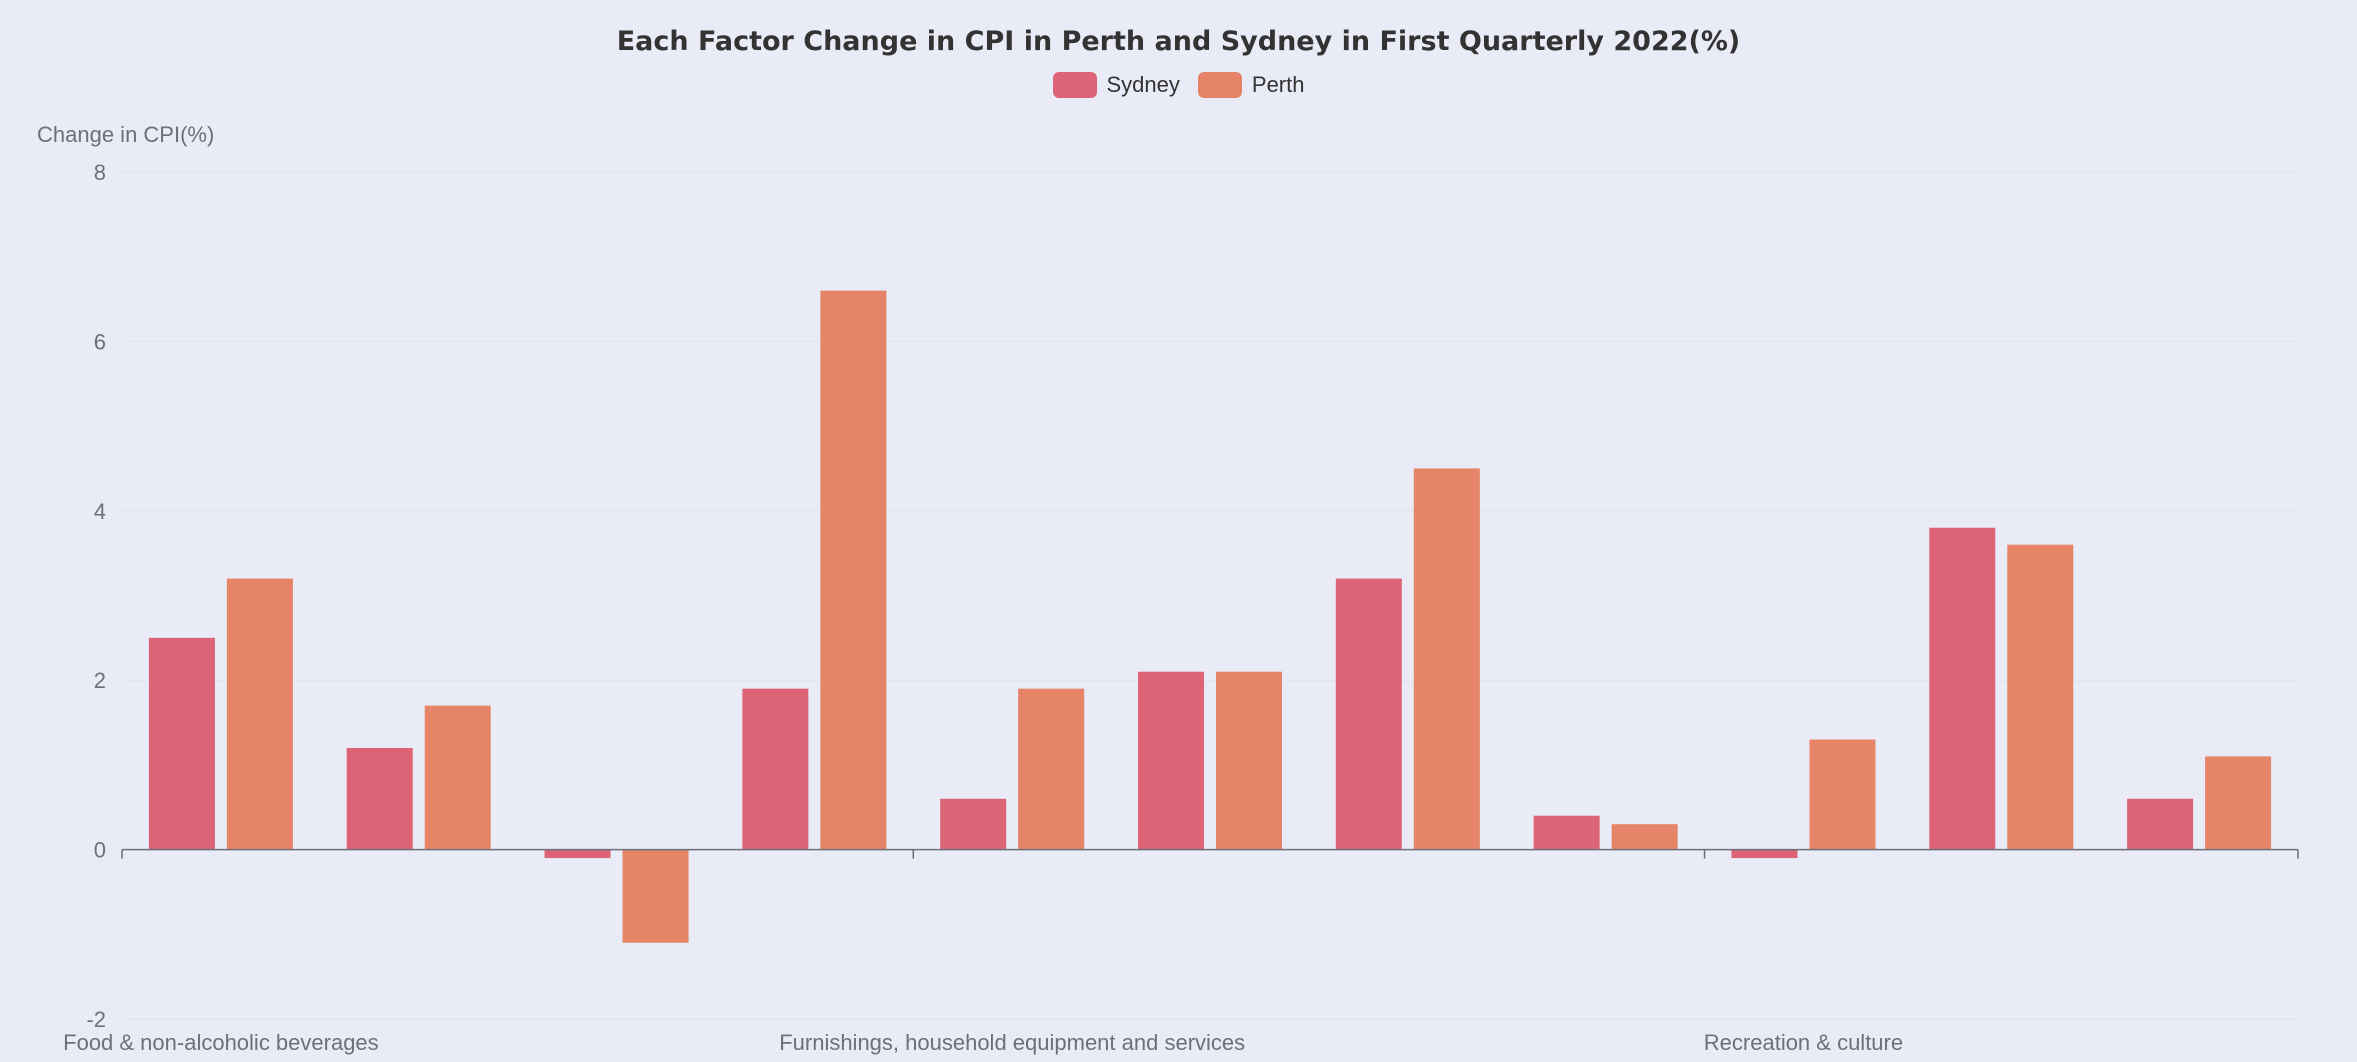 The width and height of the screenshot is (2357, 1062). I want to click on legend-swatch-sydney, so click(1074, 85).